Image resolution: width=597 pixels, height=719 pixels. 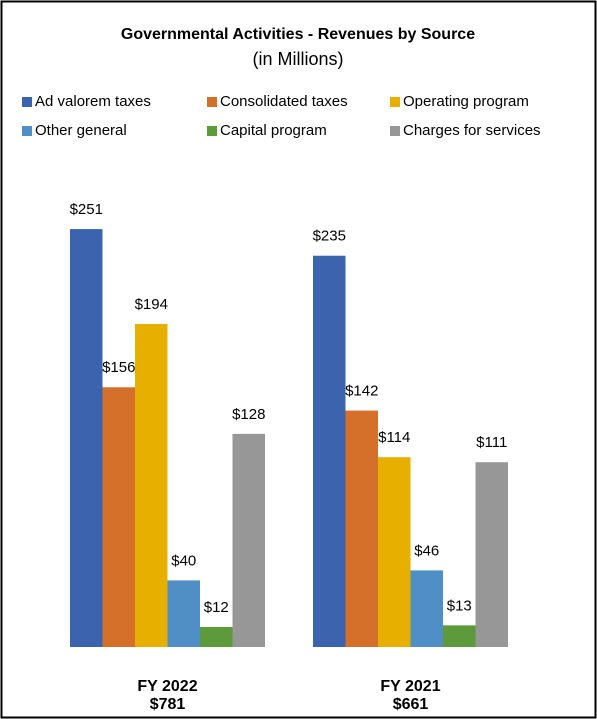 I want to click on legend-label: Ad valorem taxes, so click(x=93, y=101).